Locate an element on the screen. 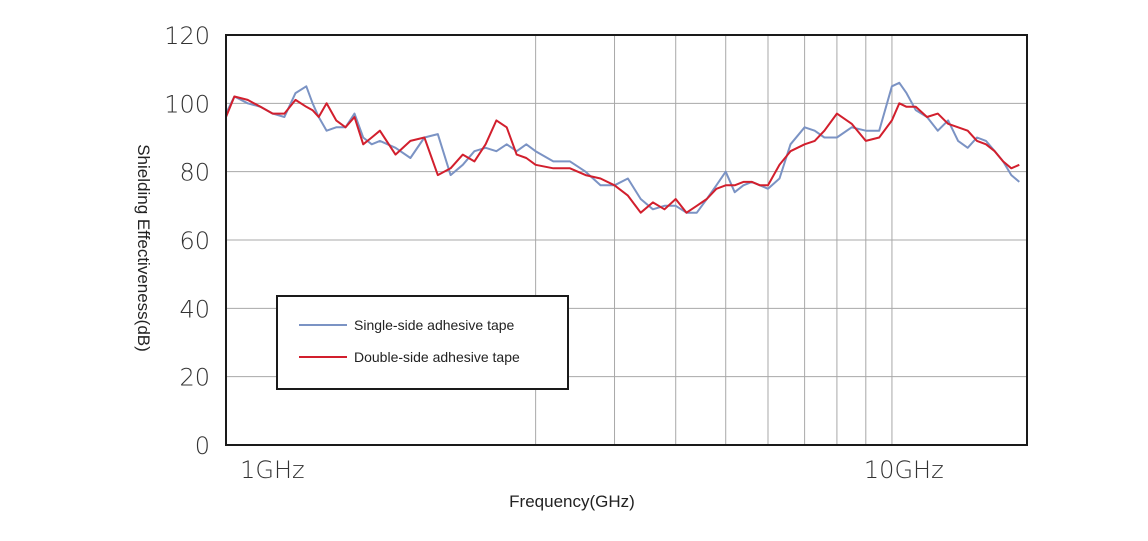  legend-box is located at coordinates (422, 342).